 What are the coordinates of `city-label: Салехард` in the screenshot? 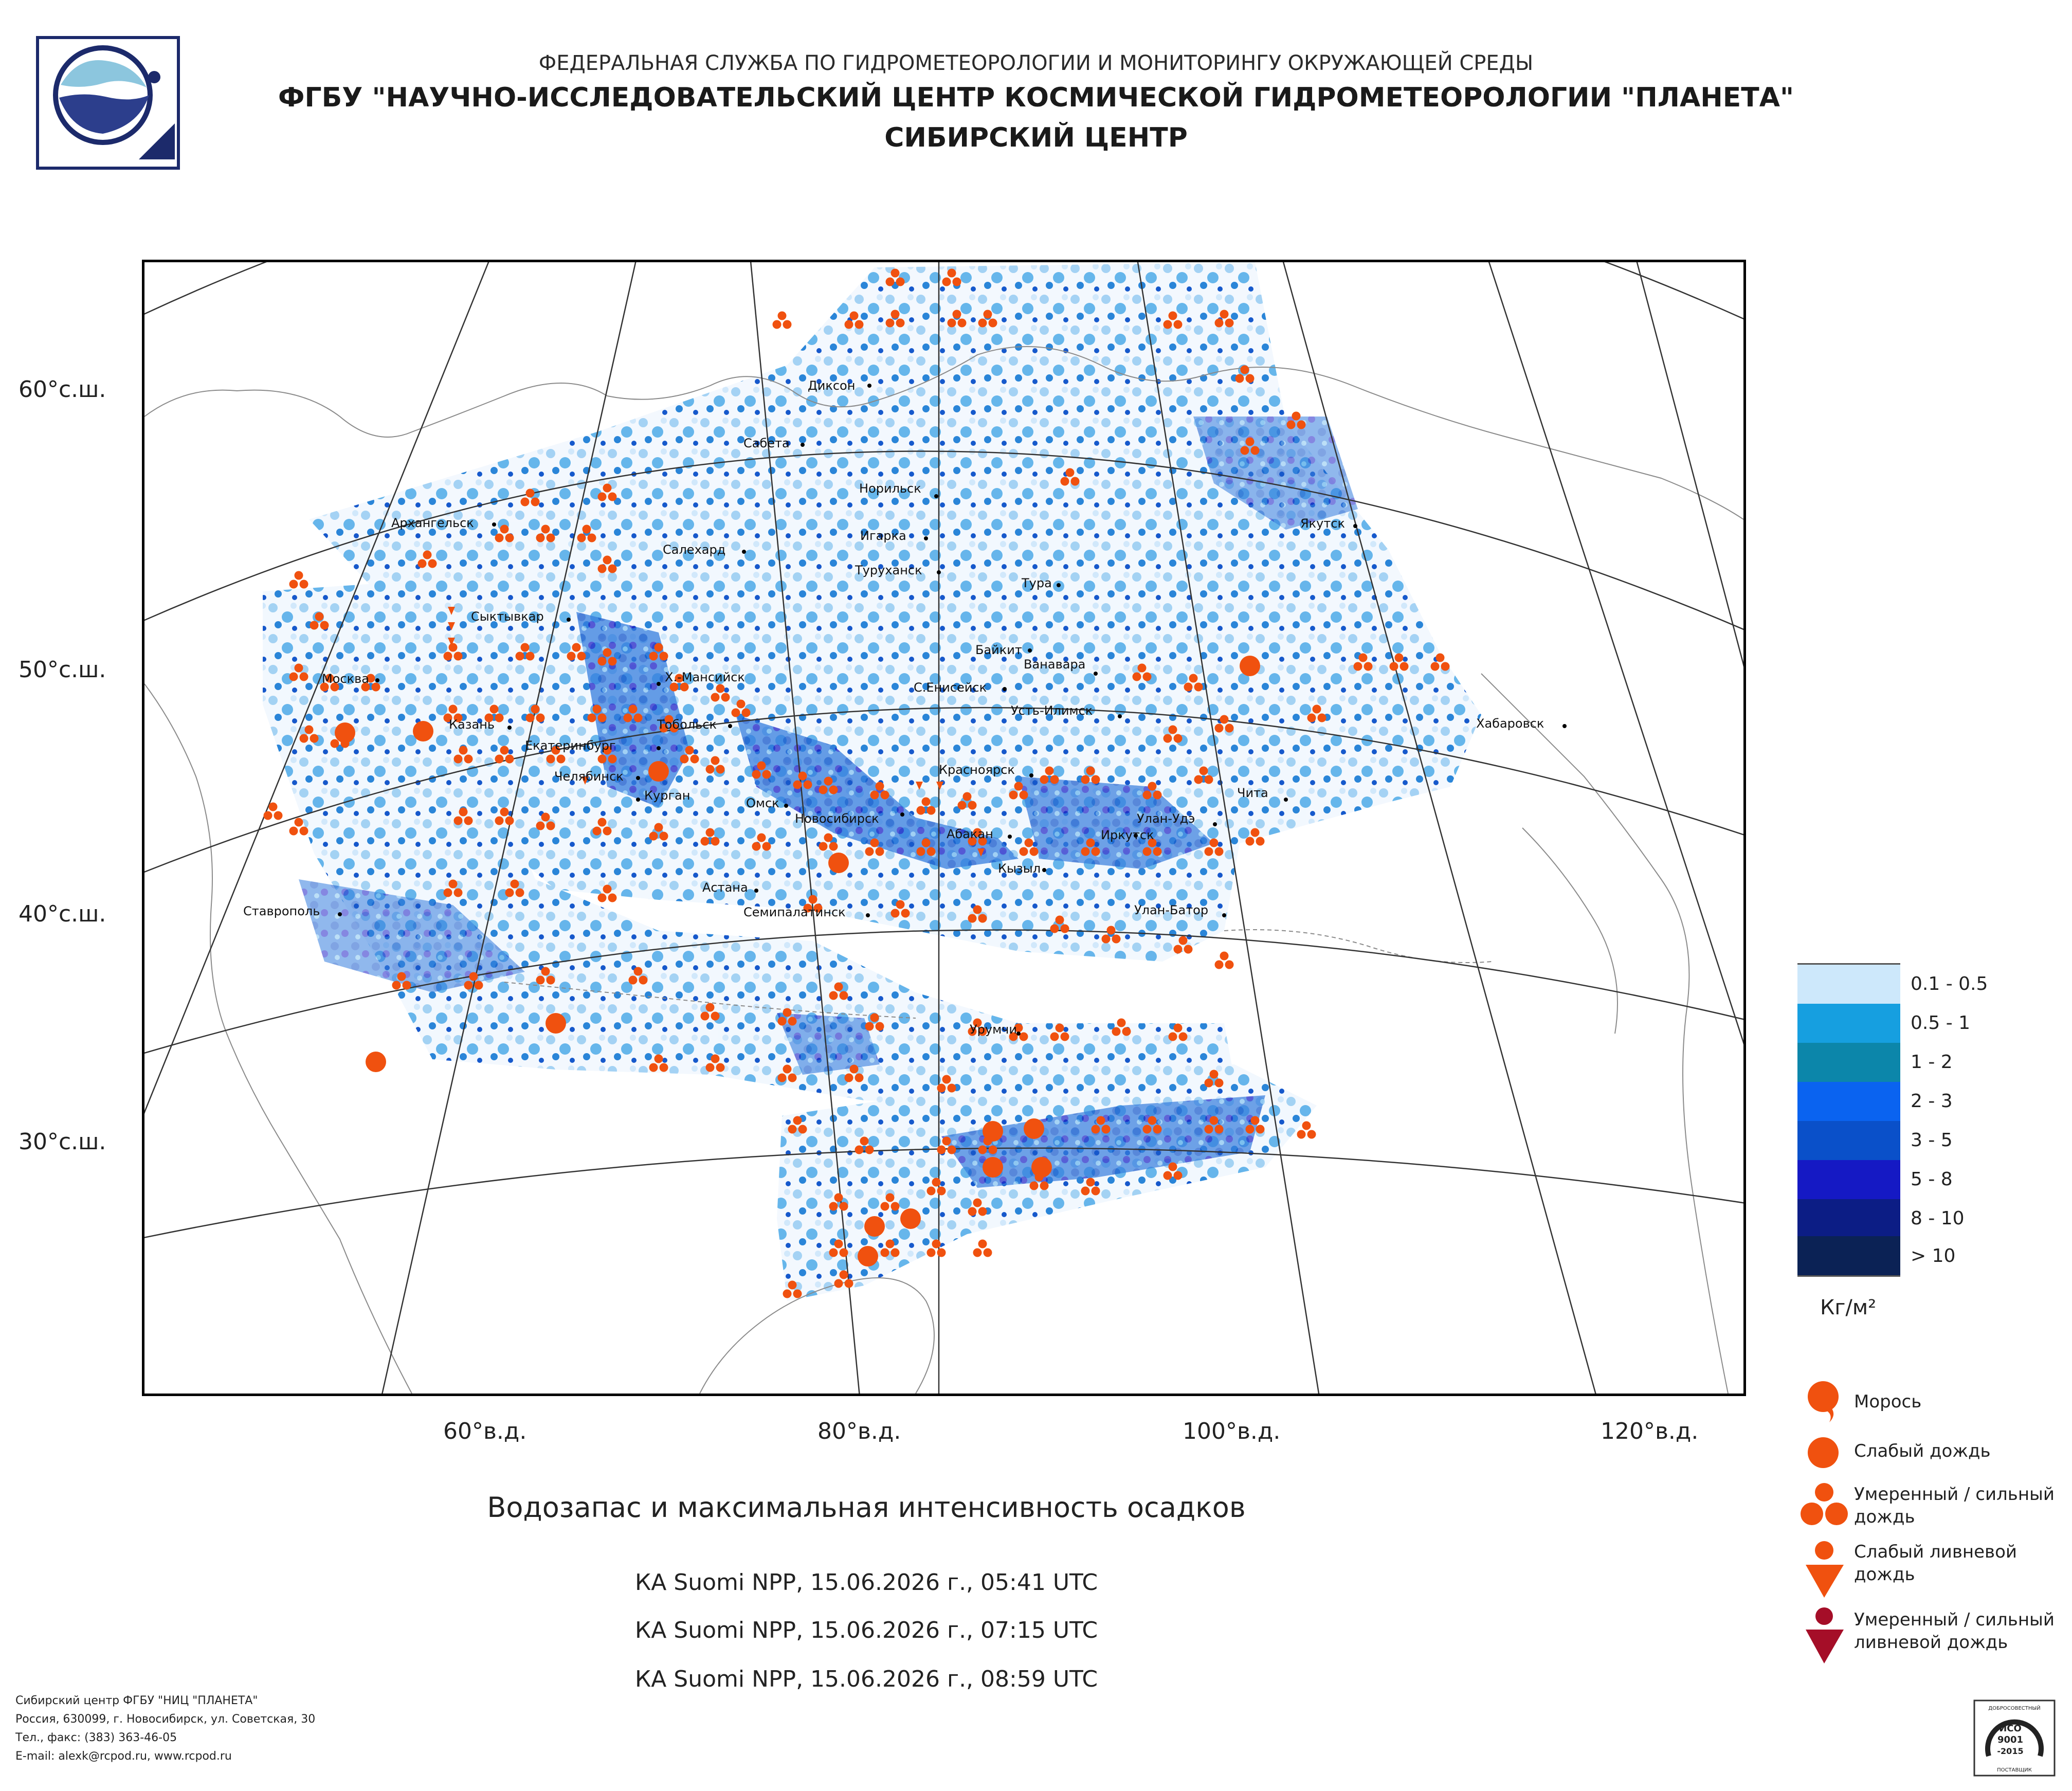 It's located at (694, 549).